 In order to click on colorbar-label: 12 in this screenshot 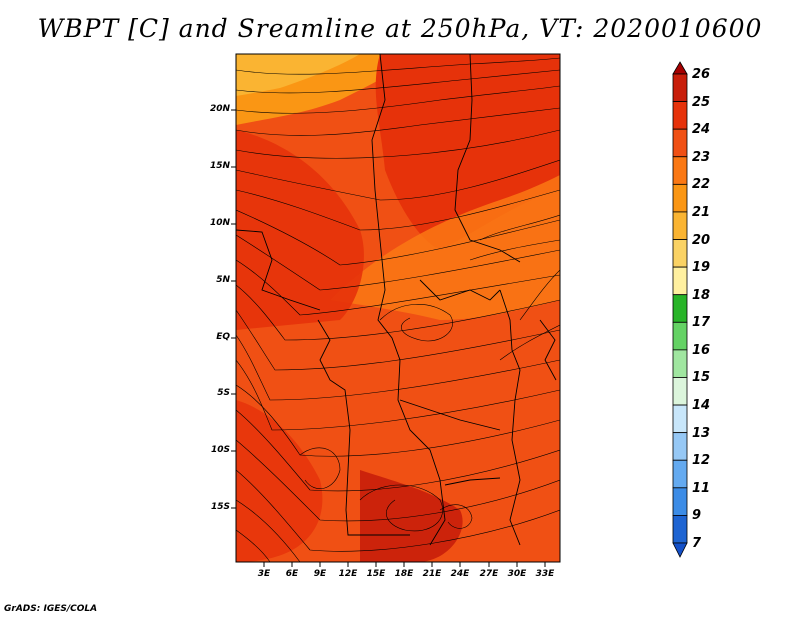, I will do `click(701, 461)`.